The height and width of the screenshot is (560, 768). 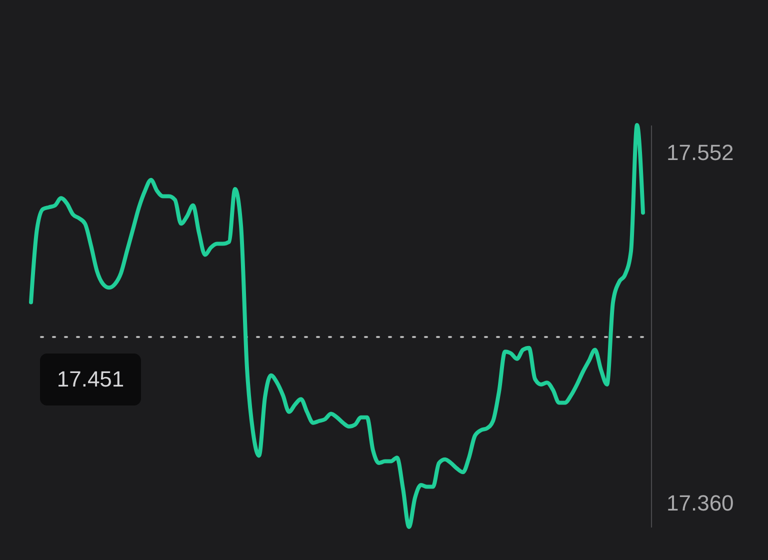 What do you see at coordinates (90, 379) in the screenshot?
I see `ref-line-label: 17.451` at bounding box center [90, 379].